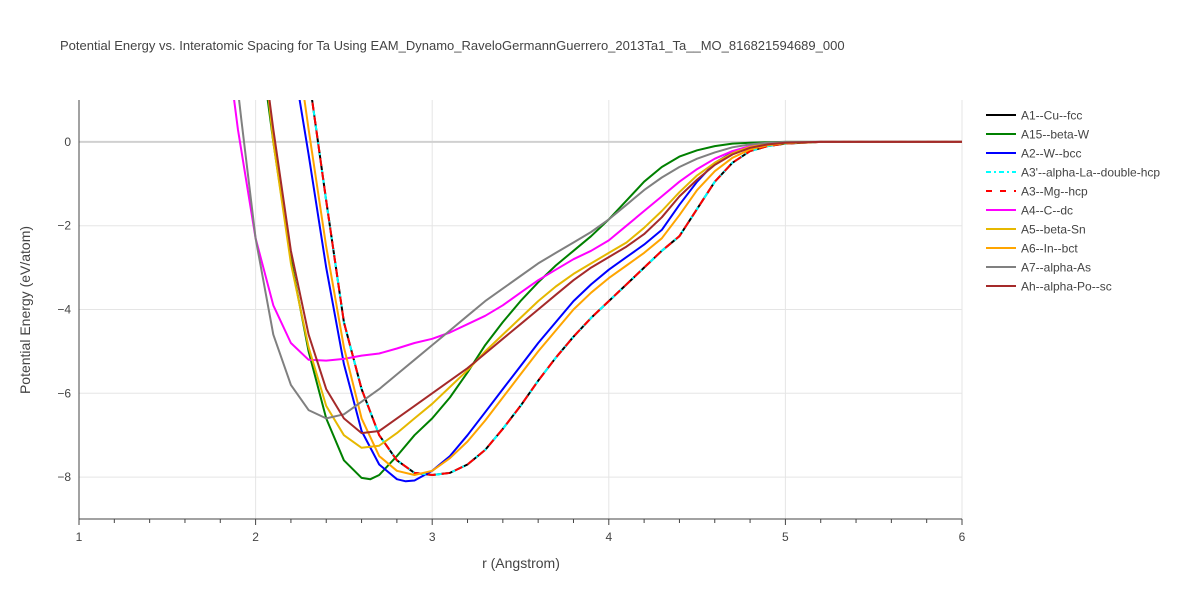 Image resolution: width=1200 pixels, height=605 pixels. Describe the element at coordinates (1053, 230) in the screenshot. I see `legend-label: A5--beta-Sn` at that location.